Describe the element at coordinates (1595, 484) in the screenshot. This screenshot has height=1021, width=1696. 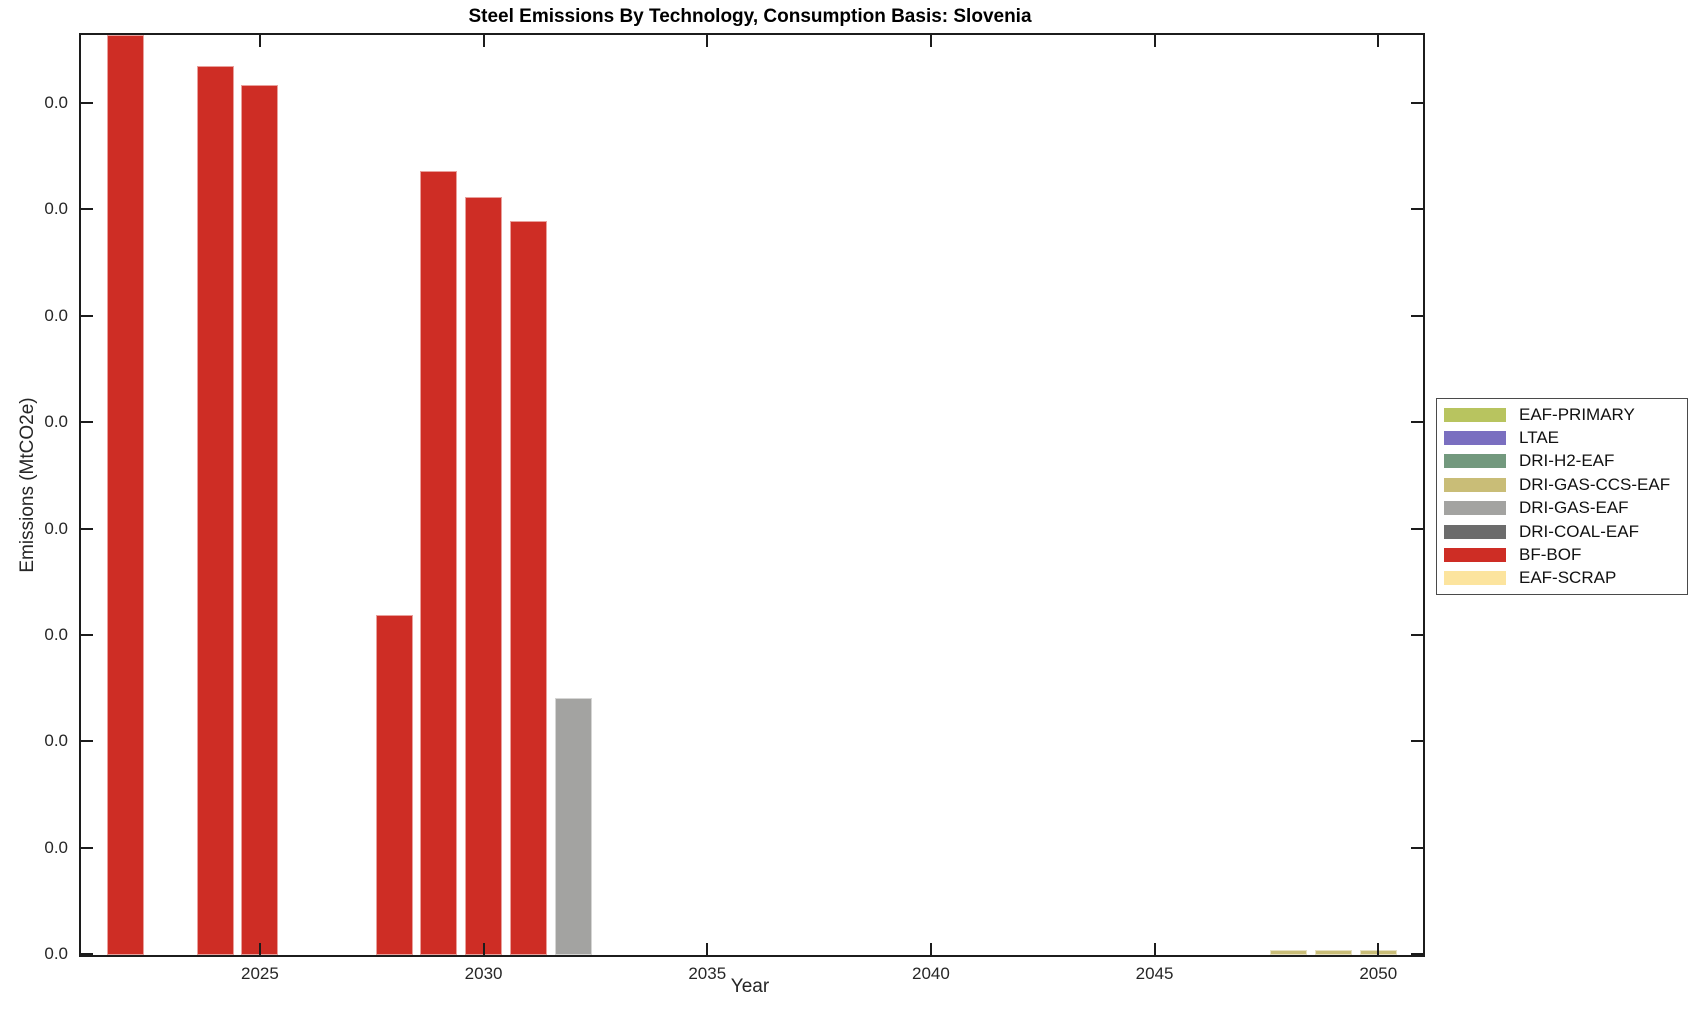
I see `legend-label: DRI-GAS-CCS-EAF` at that location.